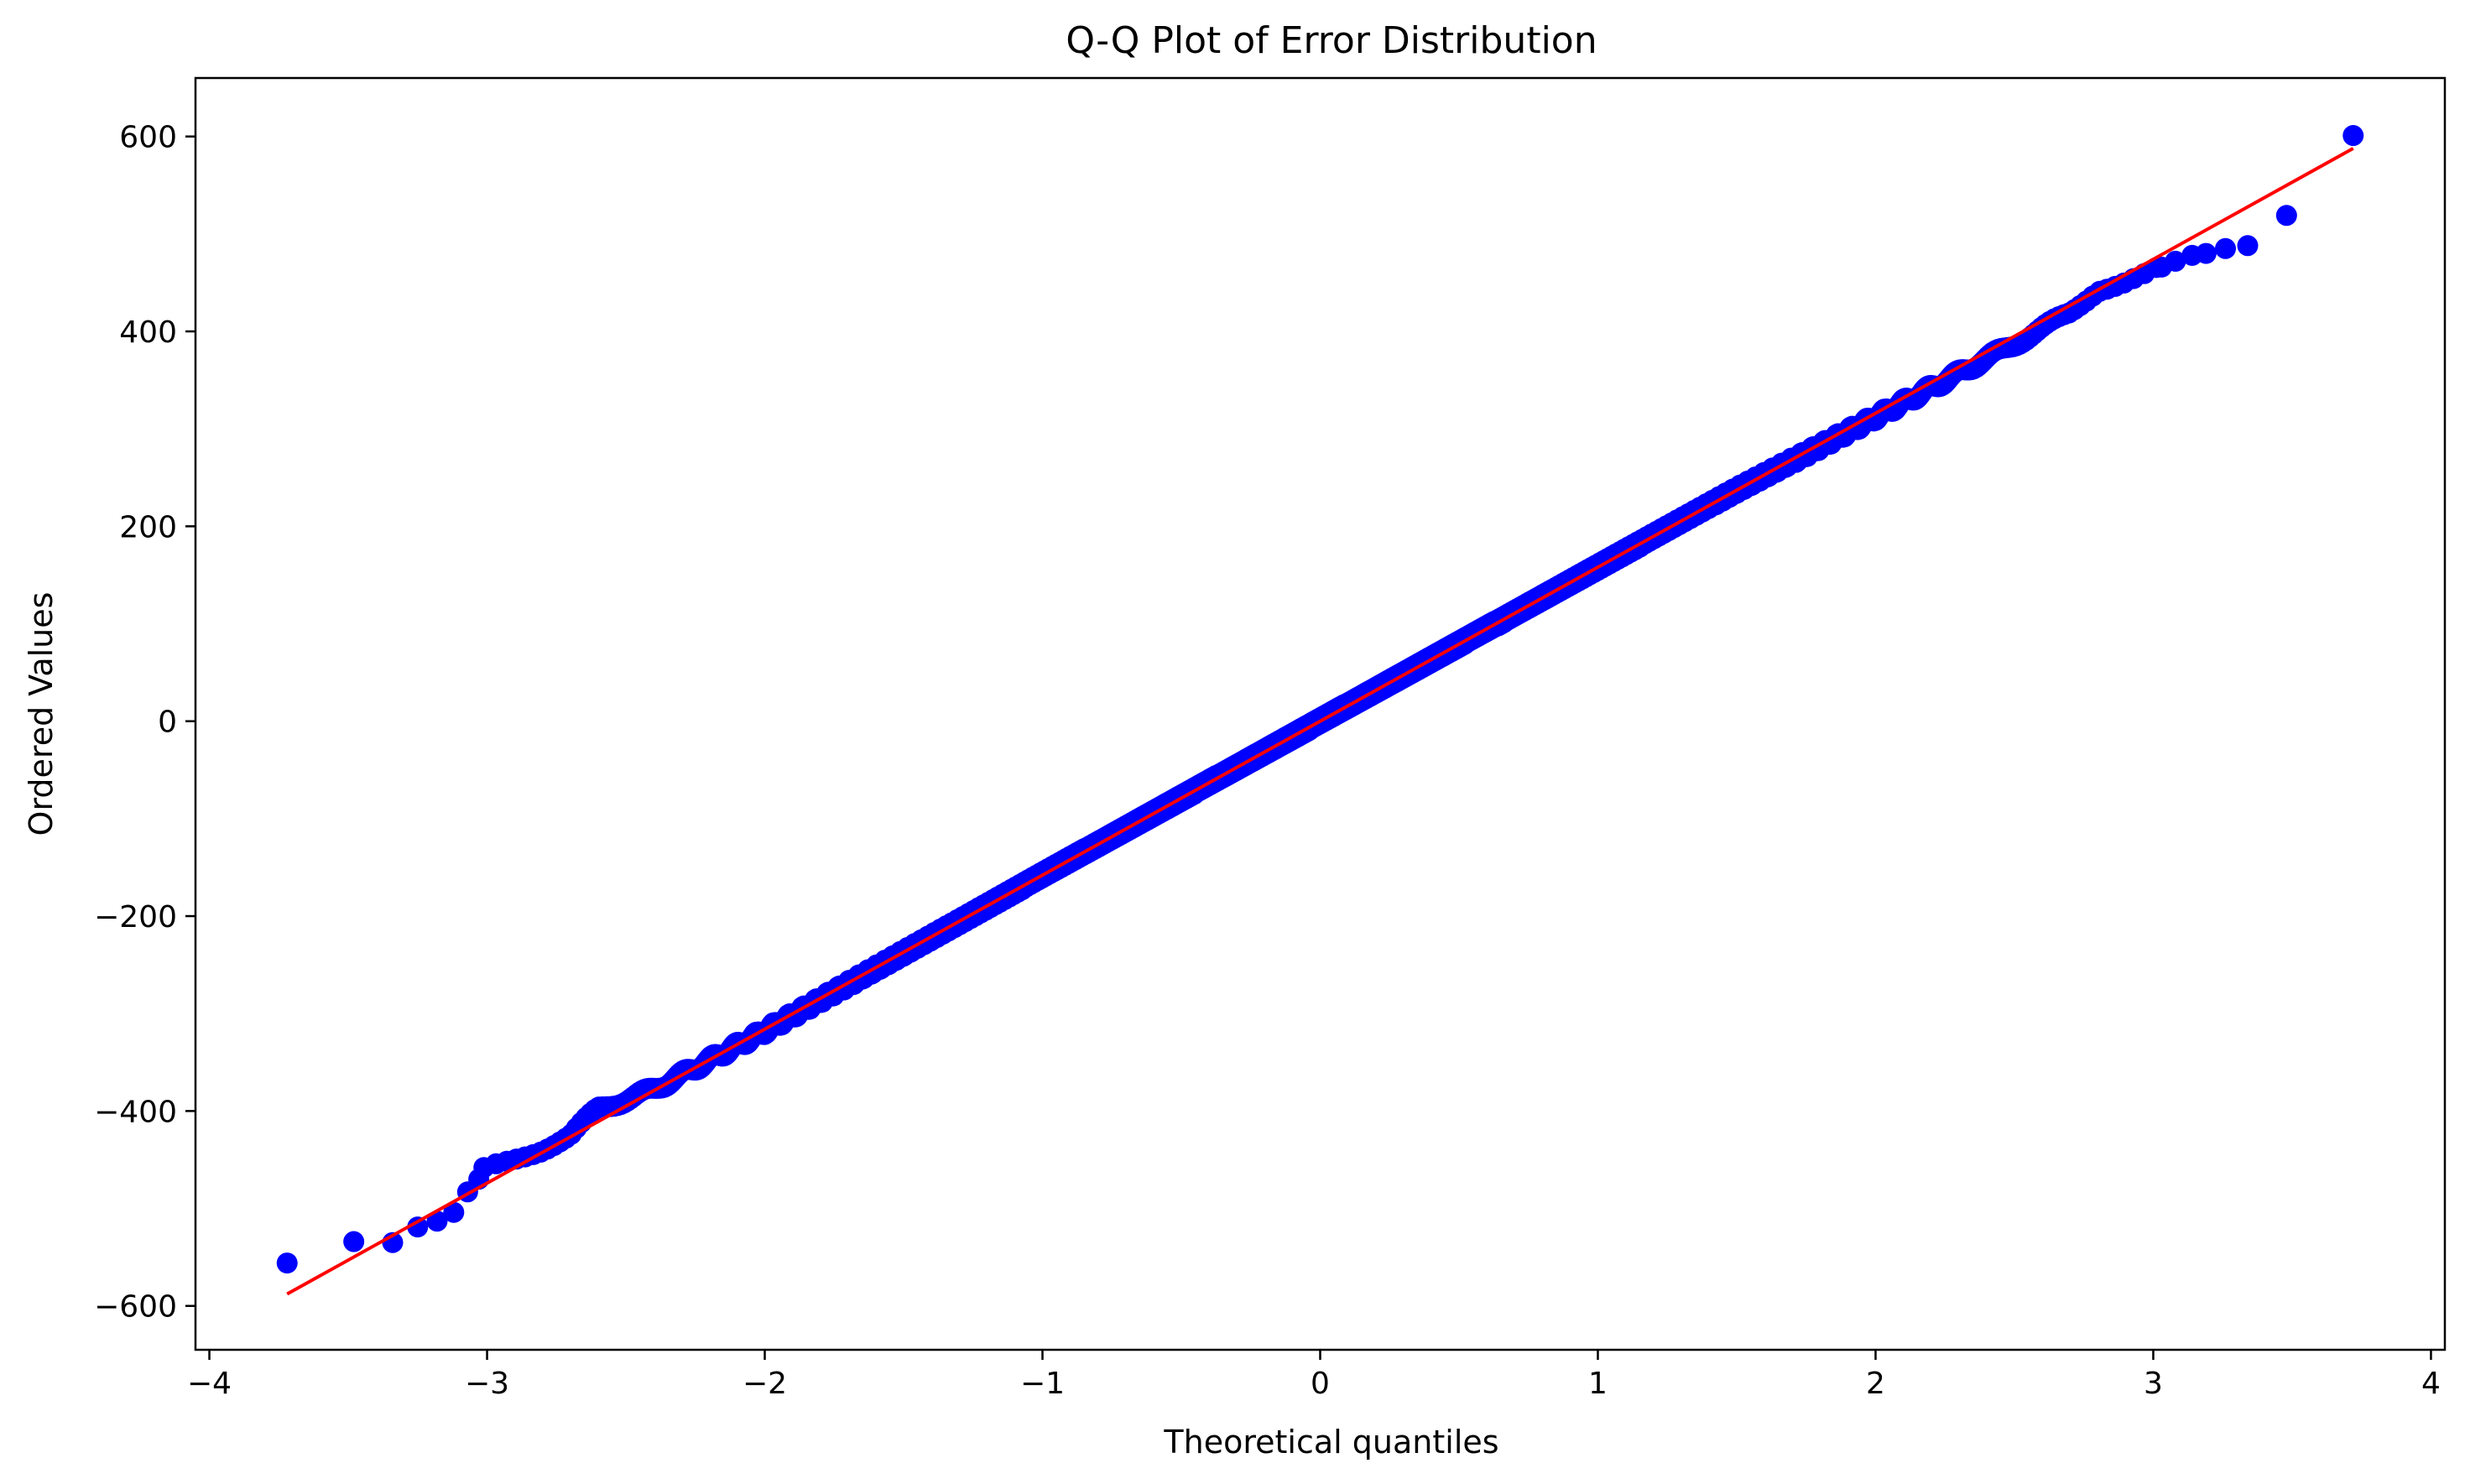 The width and height of the screenshot is (2491, 1484). What do you see at coordinates (1331, 40) in the screenshot?
I see `chart-title: Q-Q Plot of Error Distribution` at bounding box center [1331, 40].